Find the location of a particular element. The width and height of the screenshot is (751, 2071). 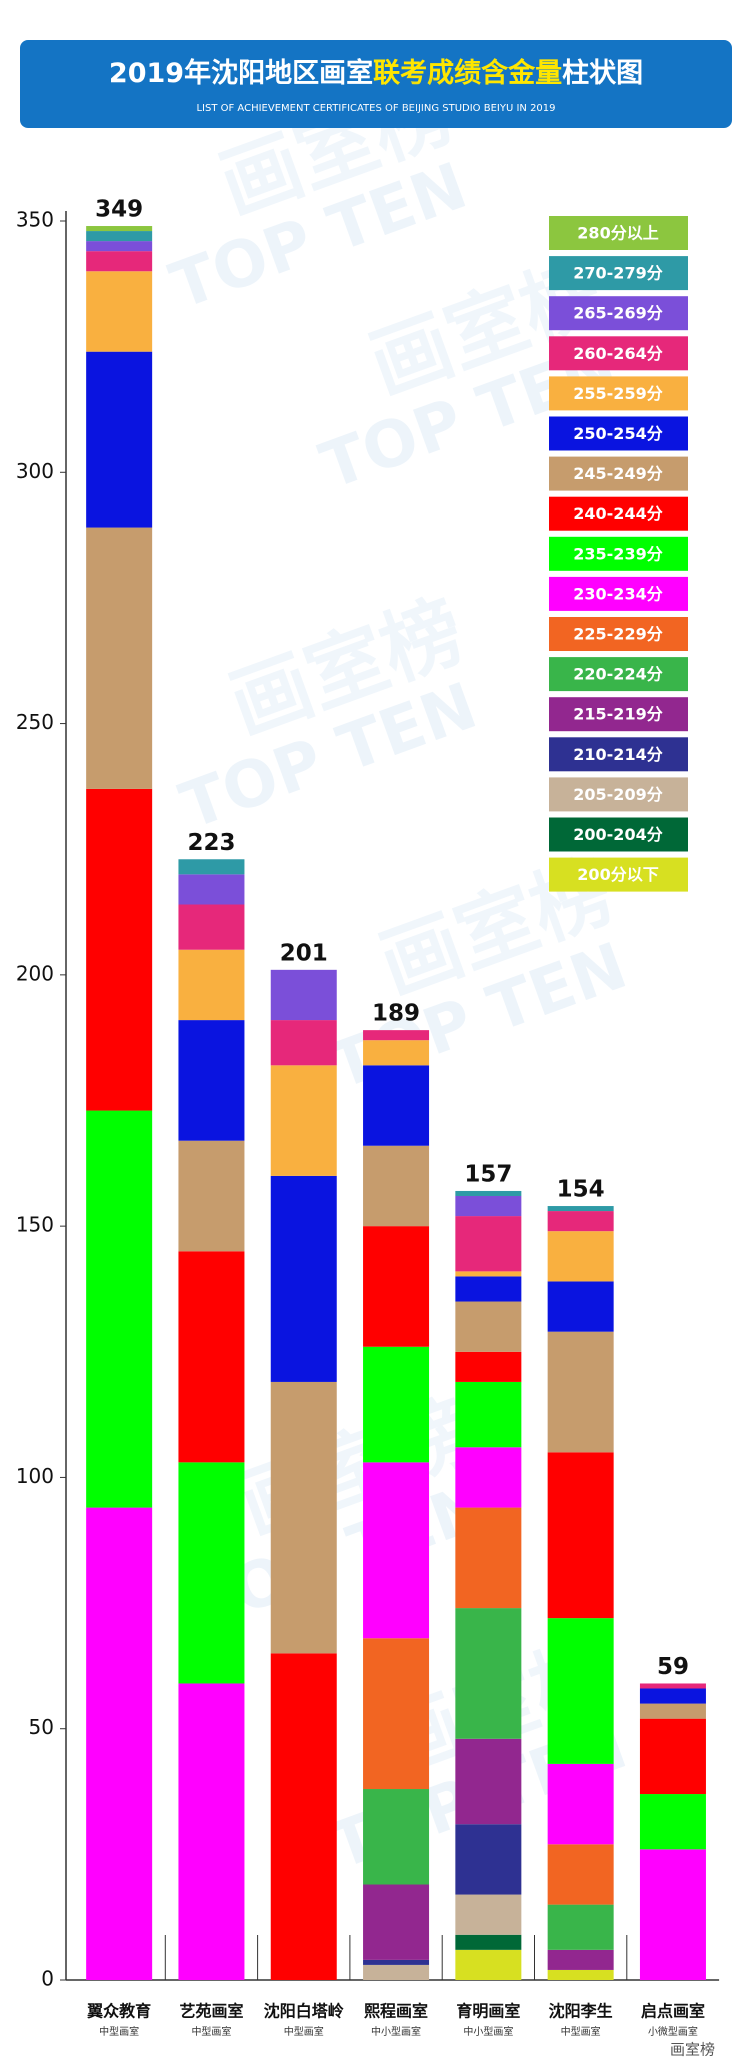

legend-label: 205-209分 is located at coordinates (617, 794).